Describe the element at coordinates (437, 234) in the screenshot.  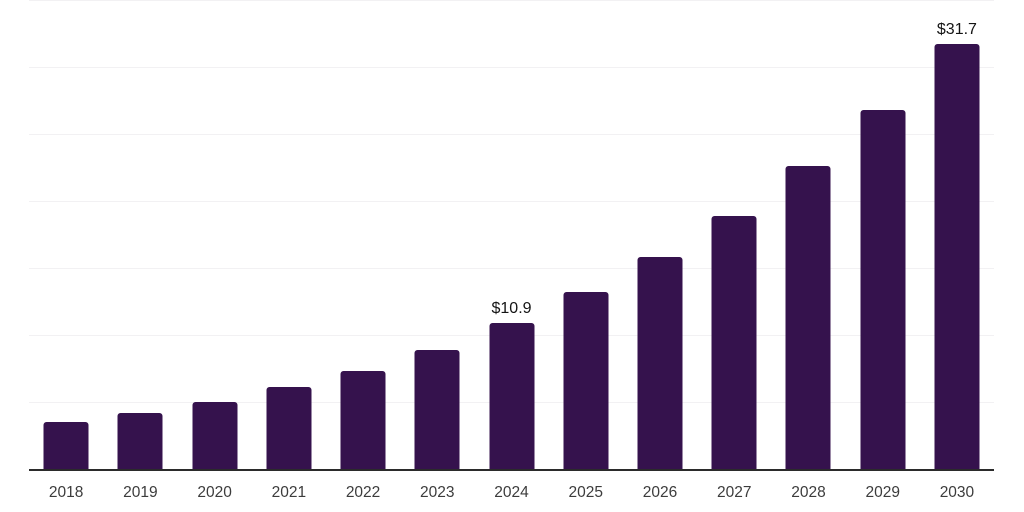
I see `band-2023` at that location.